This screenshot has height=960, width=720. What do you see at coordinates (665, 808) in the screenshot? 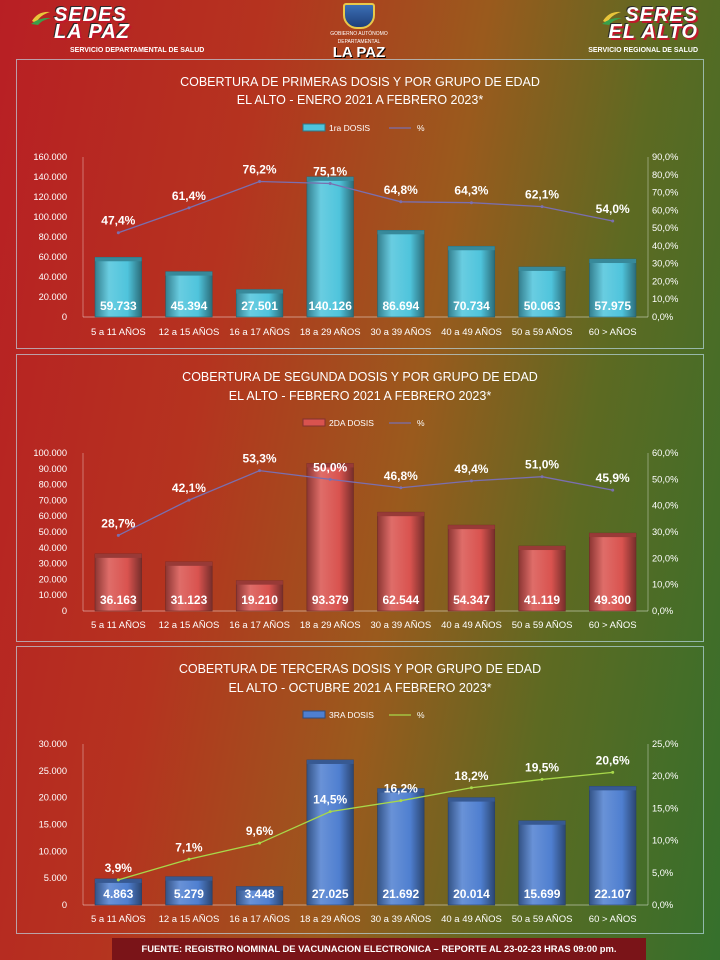
I see `right-axis-tick-label: 15,0%` at bounding box center [665, 808].